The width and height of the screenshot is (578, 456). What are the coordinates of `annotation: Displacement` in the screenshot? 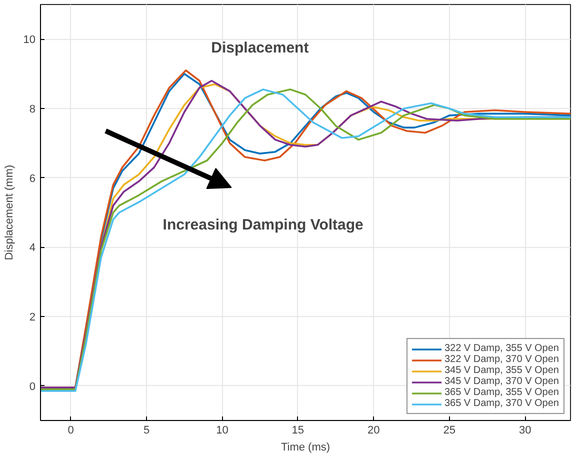 It's located at (260, 48).